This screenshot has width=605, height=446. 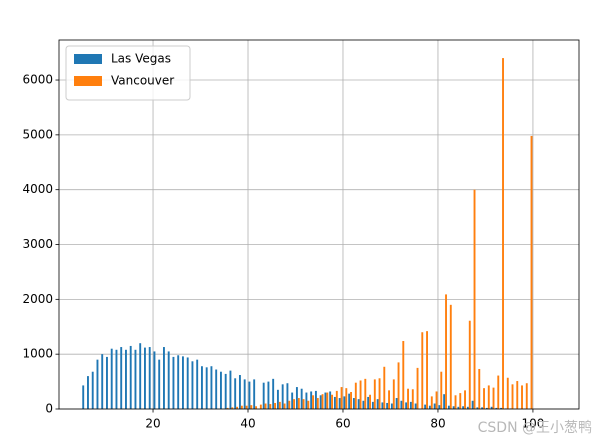 I want to click on legend-label: Las Vegas, so click(x=141, y=59).